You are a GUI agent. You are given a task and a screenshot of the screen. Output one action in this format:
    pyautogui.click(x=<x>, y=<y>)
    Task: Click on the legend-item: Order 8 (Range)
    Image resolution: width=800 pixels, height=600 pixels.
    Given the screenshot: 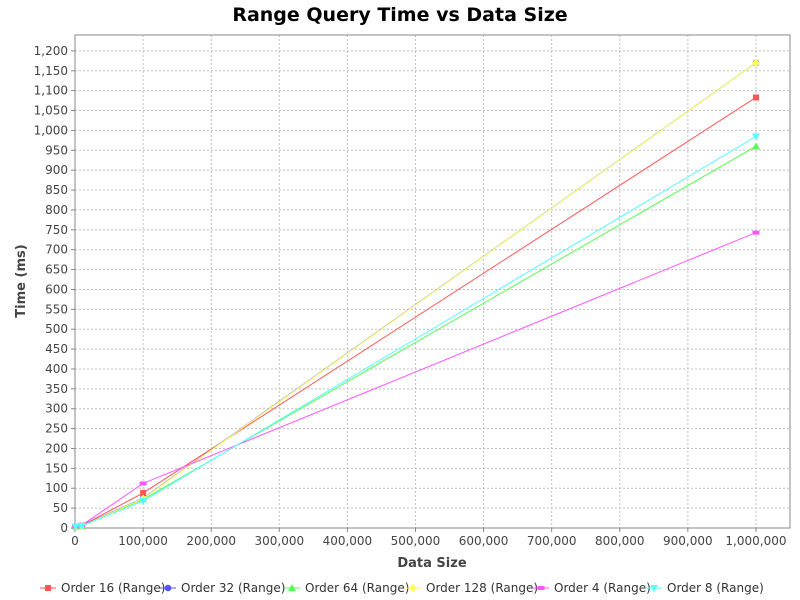 What is the action you would take?
    pyautogui.click(x=705, y=588)
    